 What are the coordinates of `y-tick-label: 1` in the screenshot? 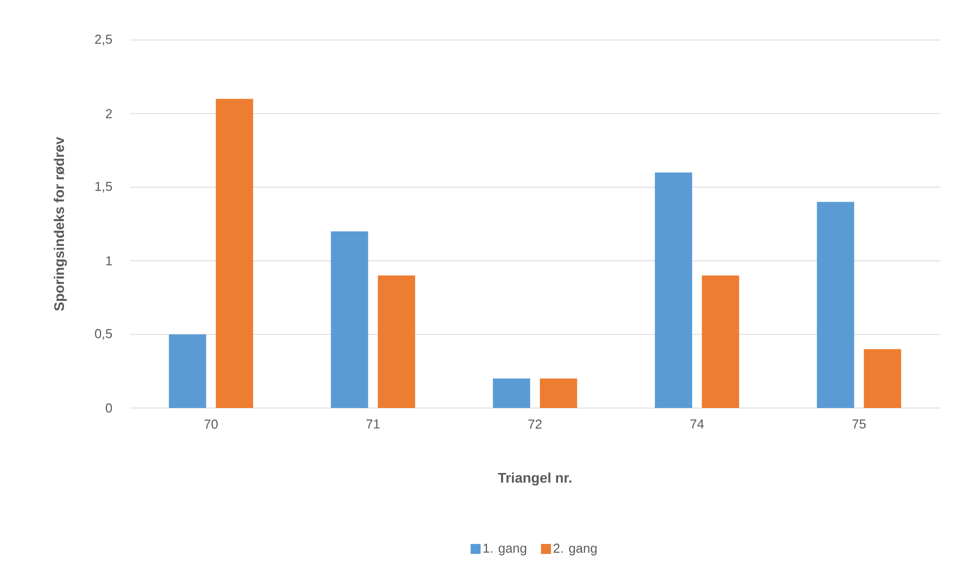 It's located at (109, 261).